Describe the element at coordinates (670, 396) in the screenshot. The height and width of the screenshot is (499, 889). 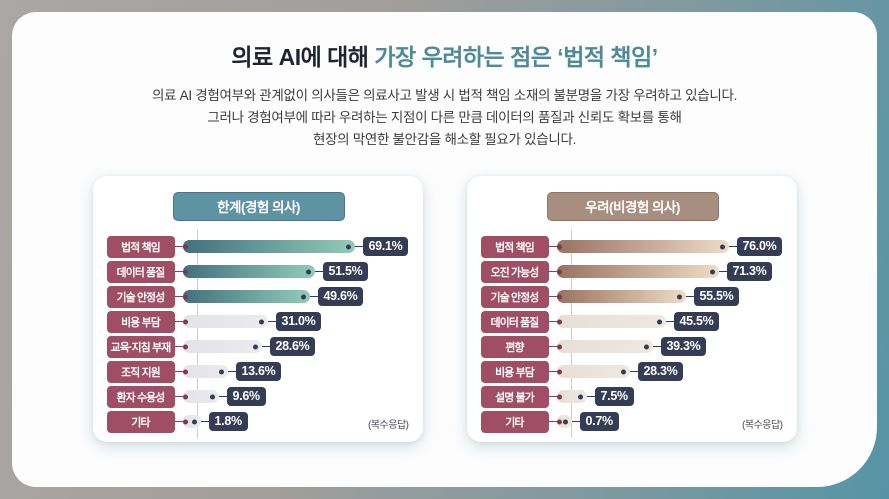
I see `bar-area: 7.5%` at that location.